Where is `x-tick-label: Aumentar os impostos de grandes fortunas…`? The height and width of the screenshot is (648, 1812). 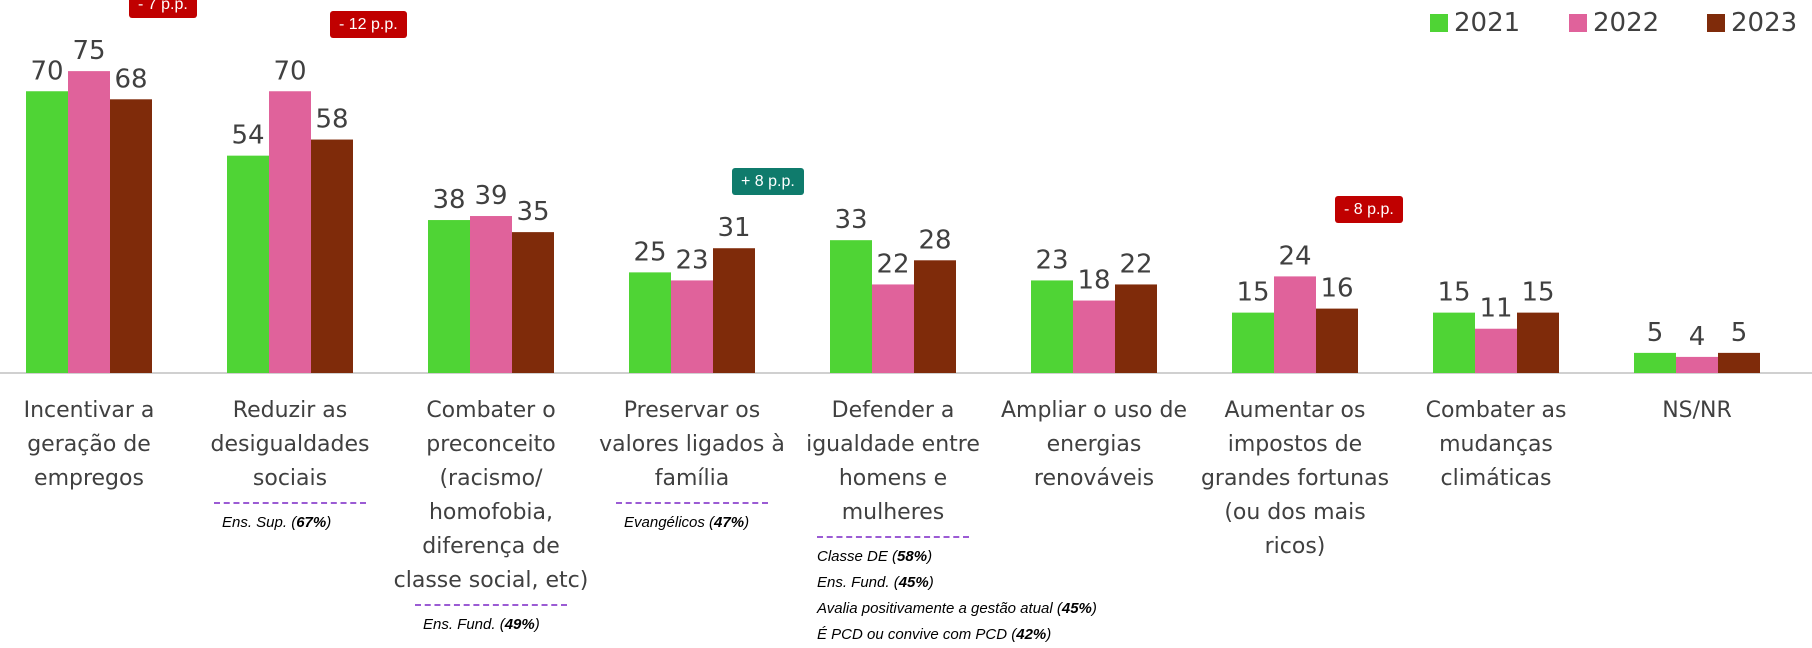
x-tick-label: Aumentar os impostos de grandes fortunas… is located at coordinates (1295, 478).